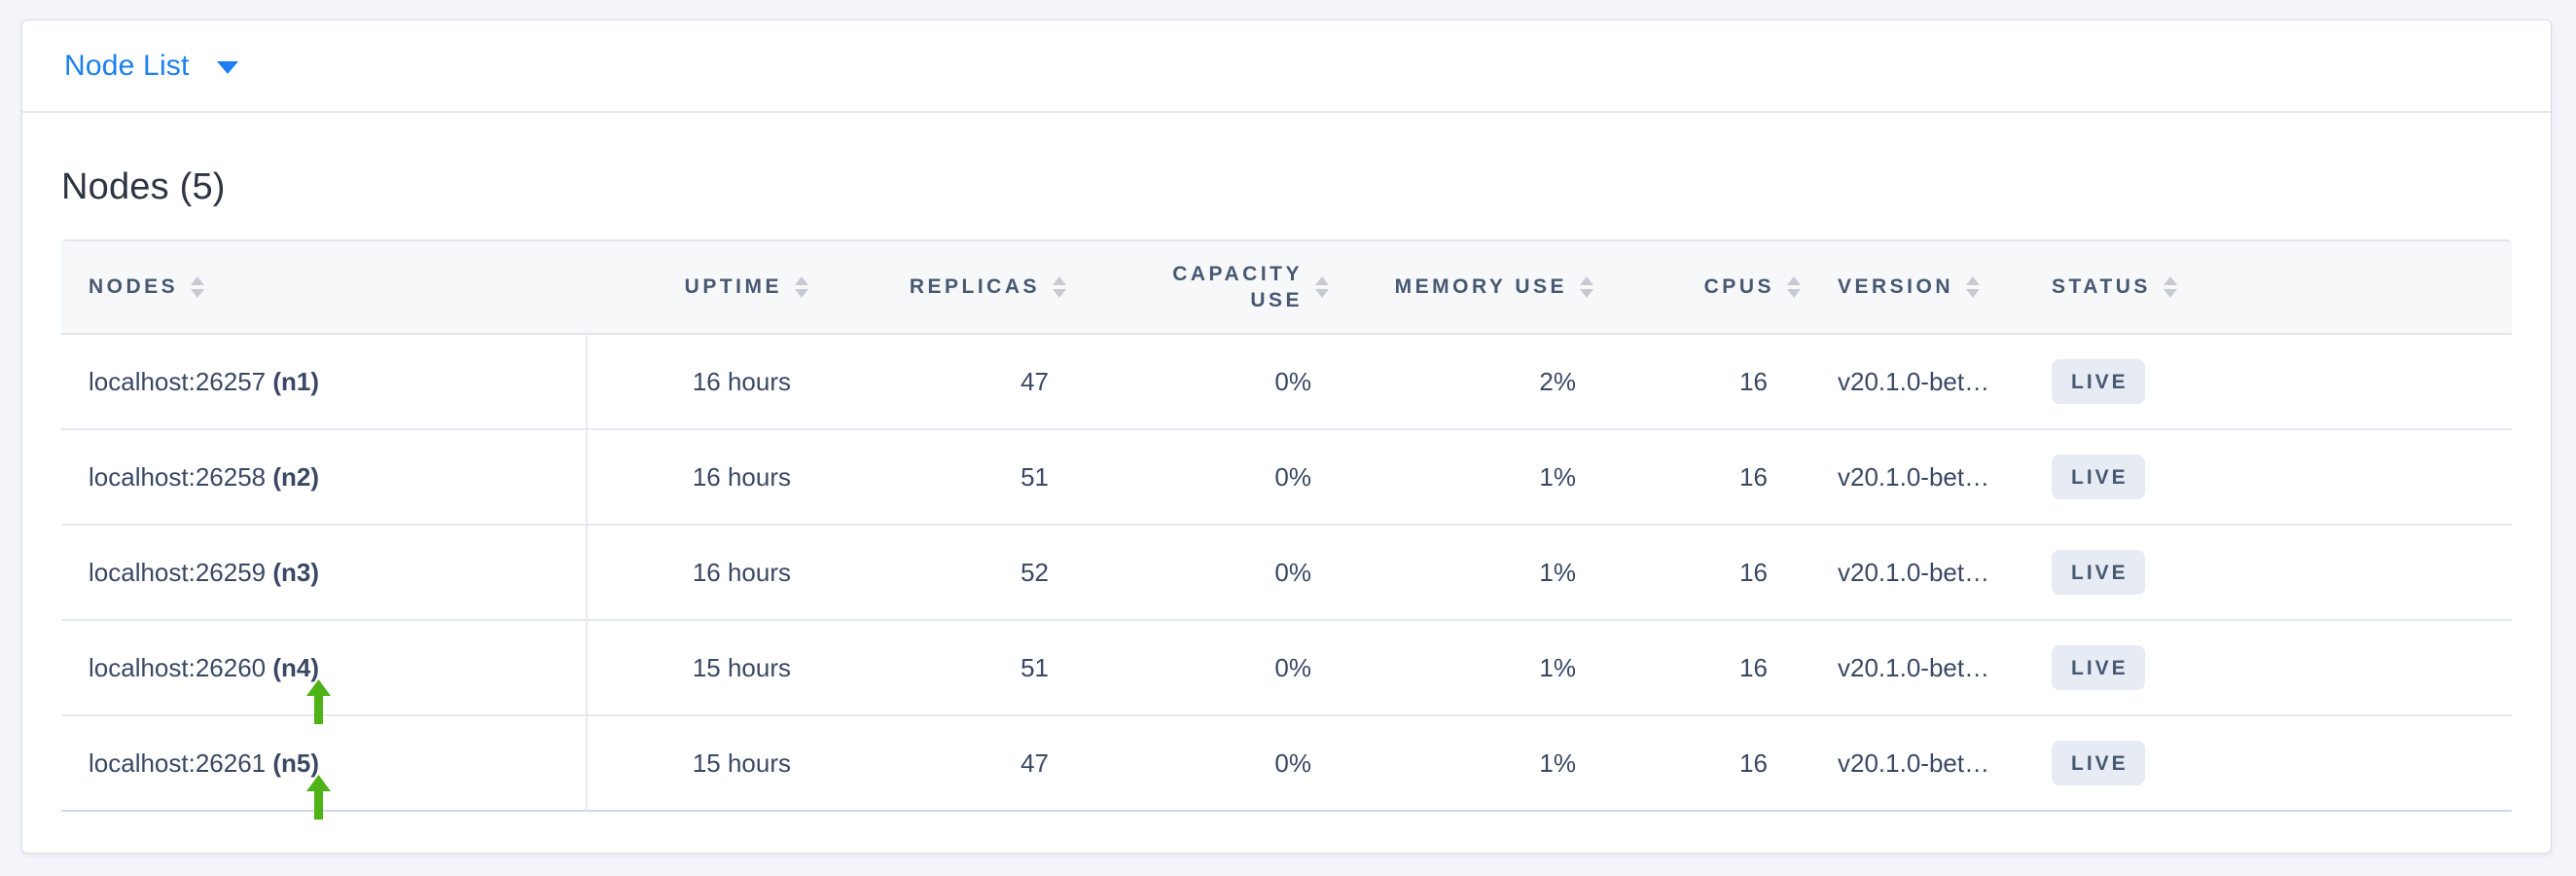  Describe the element at coordinates (2270, 287) in the screenshot. I see `column-header-status: STATUS` at that location.